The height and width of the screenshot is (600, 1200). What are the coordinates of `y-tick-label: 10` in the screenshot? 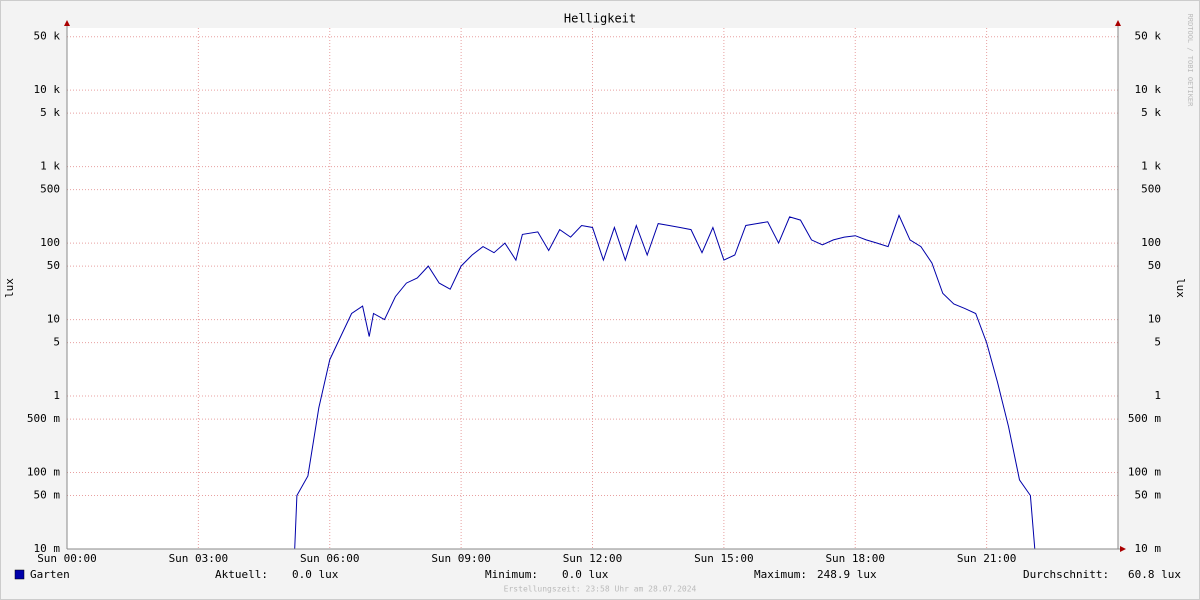 It's located at (53, 319).